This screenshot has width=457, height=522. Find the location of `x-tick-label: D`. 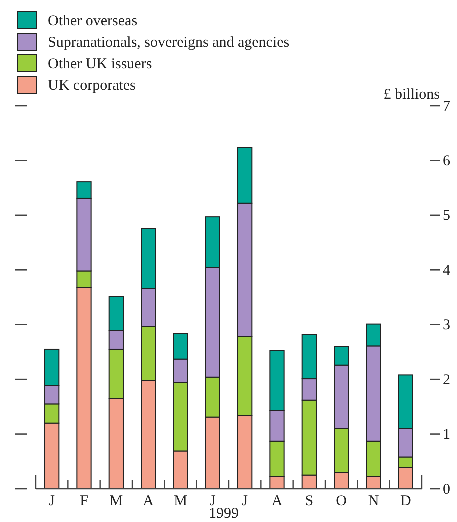

x-tick-label: D is located at coordinates (406, 502).